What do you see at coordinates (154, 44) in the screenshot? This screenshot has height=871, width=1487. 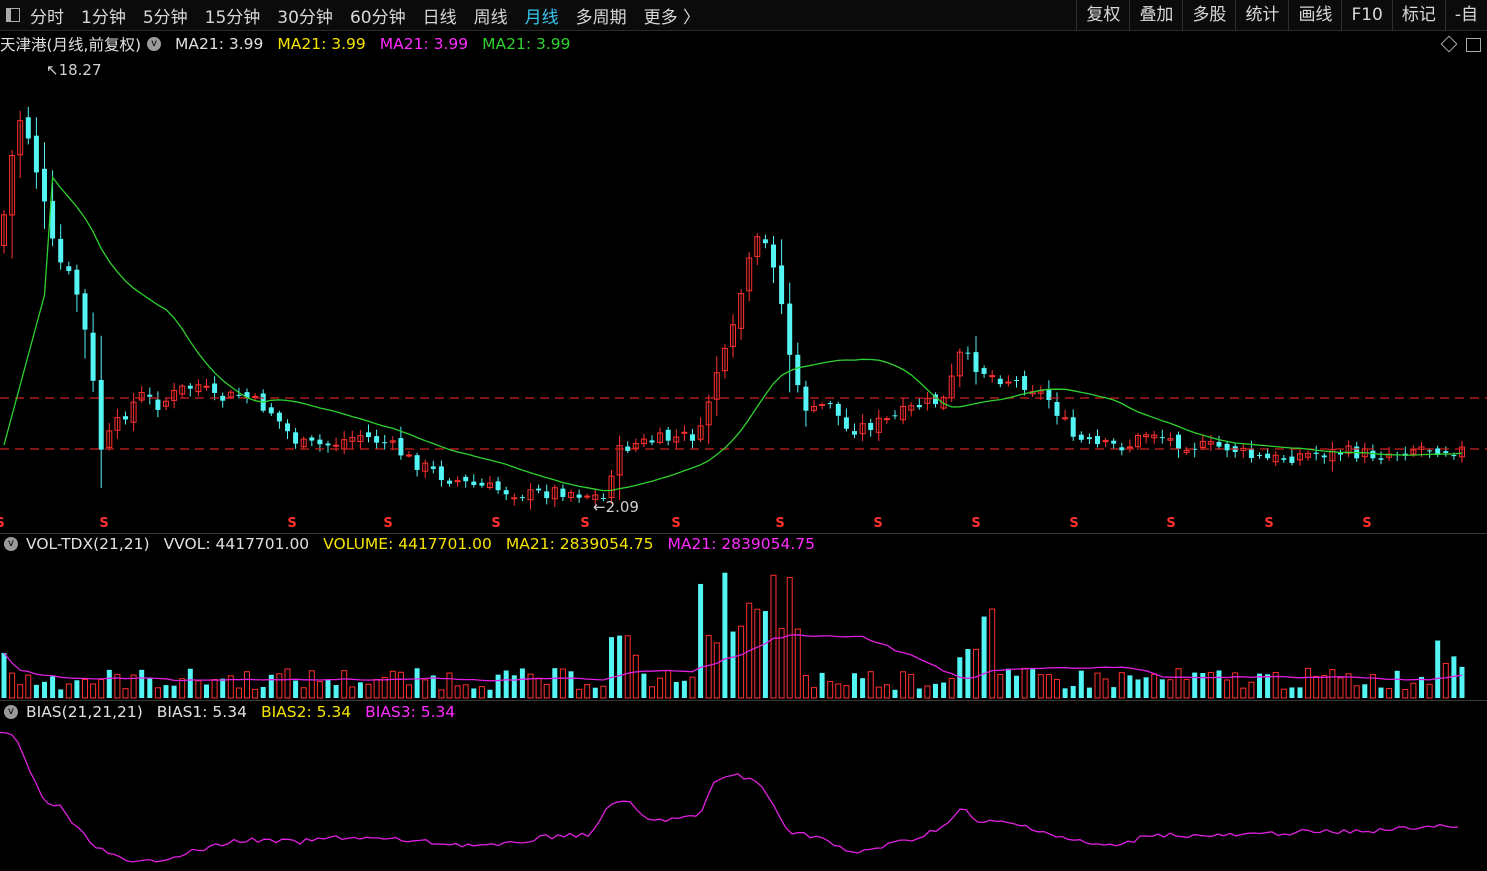 I see `legend-options-icon: v` at bounding box center [154, 44].